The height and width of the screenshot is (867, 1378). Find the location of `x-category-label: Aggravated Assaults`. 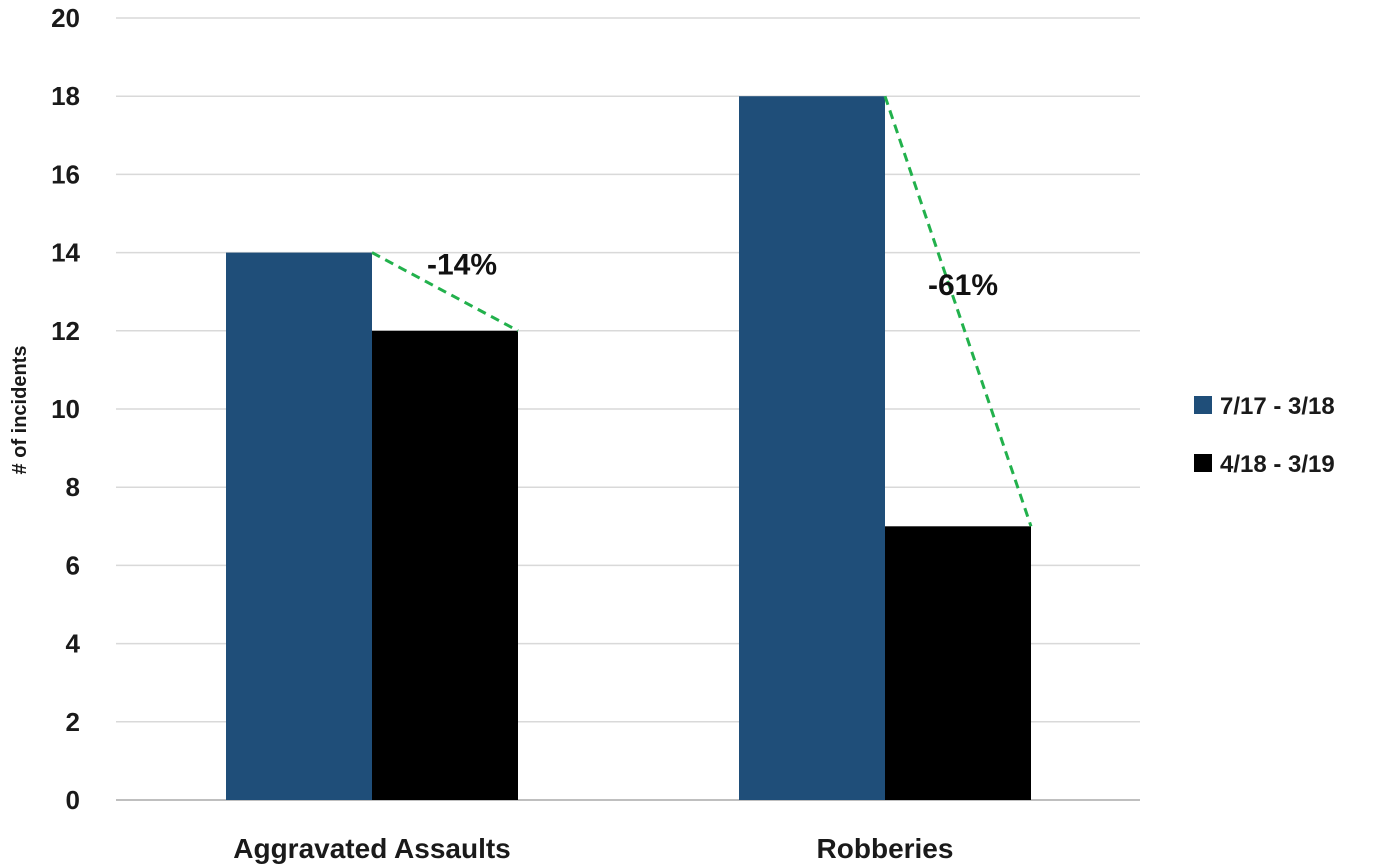

x-category-label: Aggravated Assaults is located at coordinates (372, 848).